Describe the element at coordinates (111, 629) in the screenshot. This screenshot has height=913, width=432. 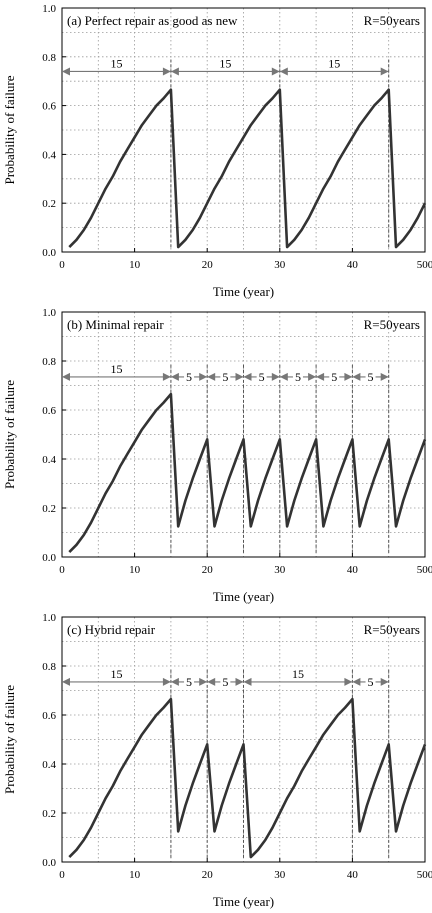
I see `panel-title: (c) Hybrid repair` at that location.